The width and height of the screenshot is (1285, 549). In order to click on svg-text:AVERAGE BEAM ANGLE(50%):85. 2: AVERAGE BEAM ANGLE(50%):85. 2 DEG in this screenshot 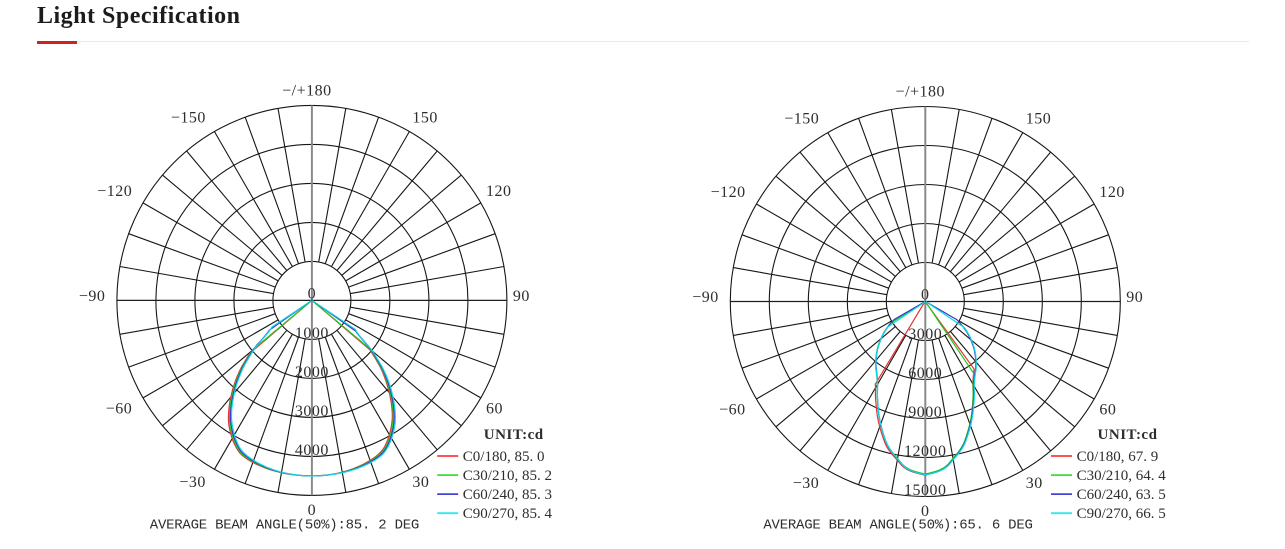, I will do `click(285, 526)`.